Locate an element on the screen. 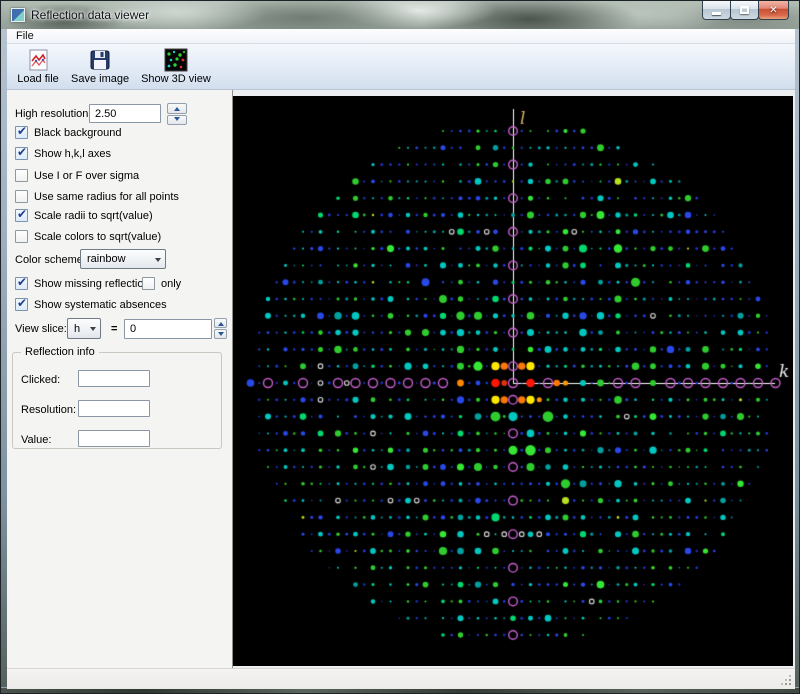  clicked-field is located at coordinates (114, 378).